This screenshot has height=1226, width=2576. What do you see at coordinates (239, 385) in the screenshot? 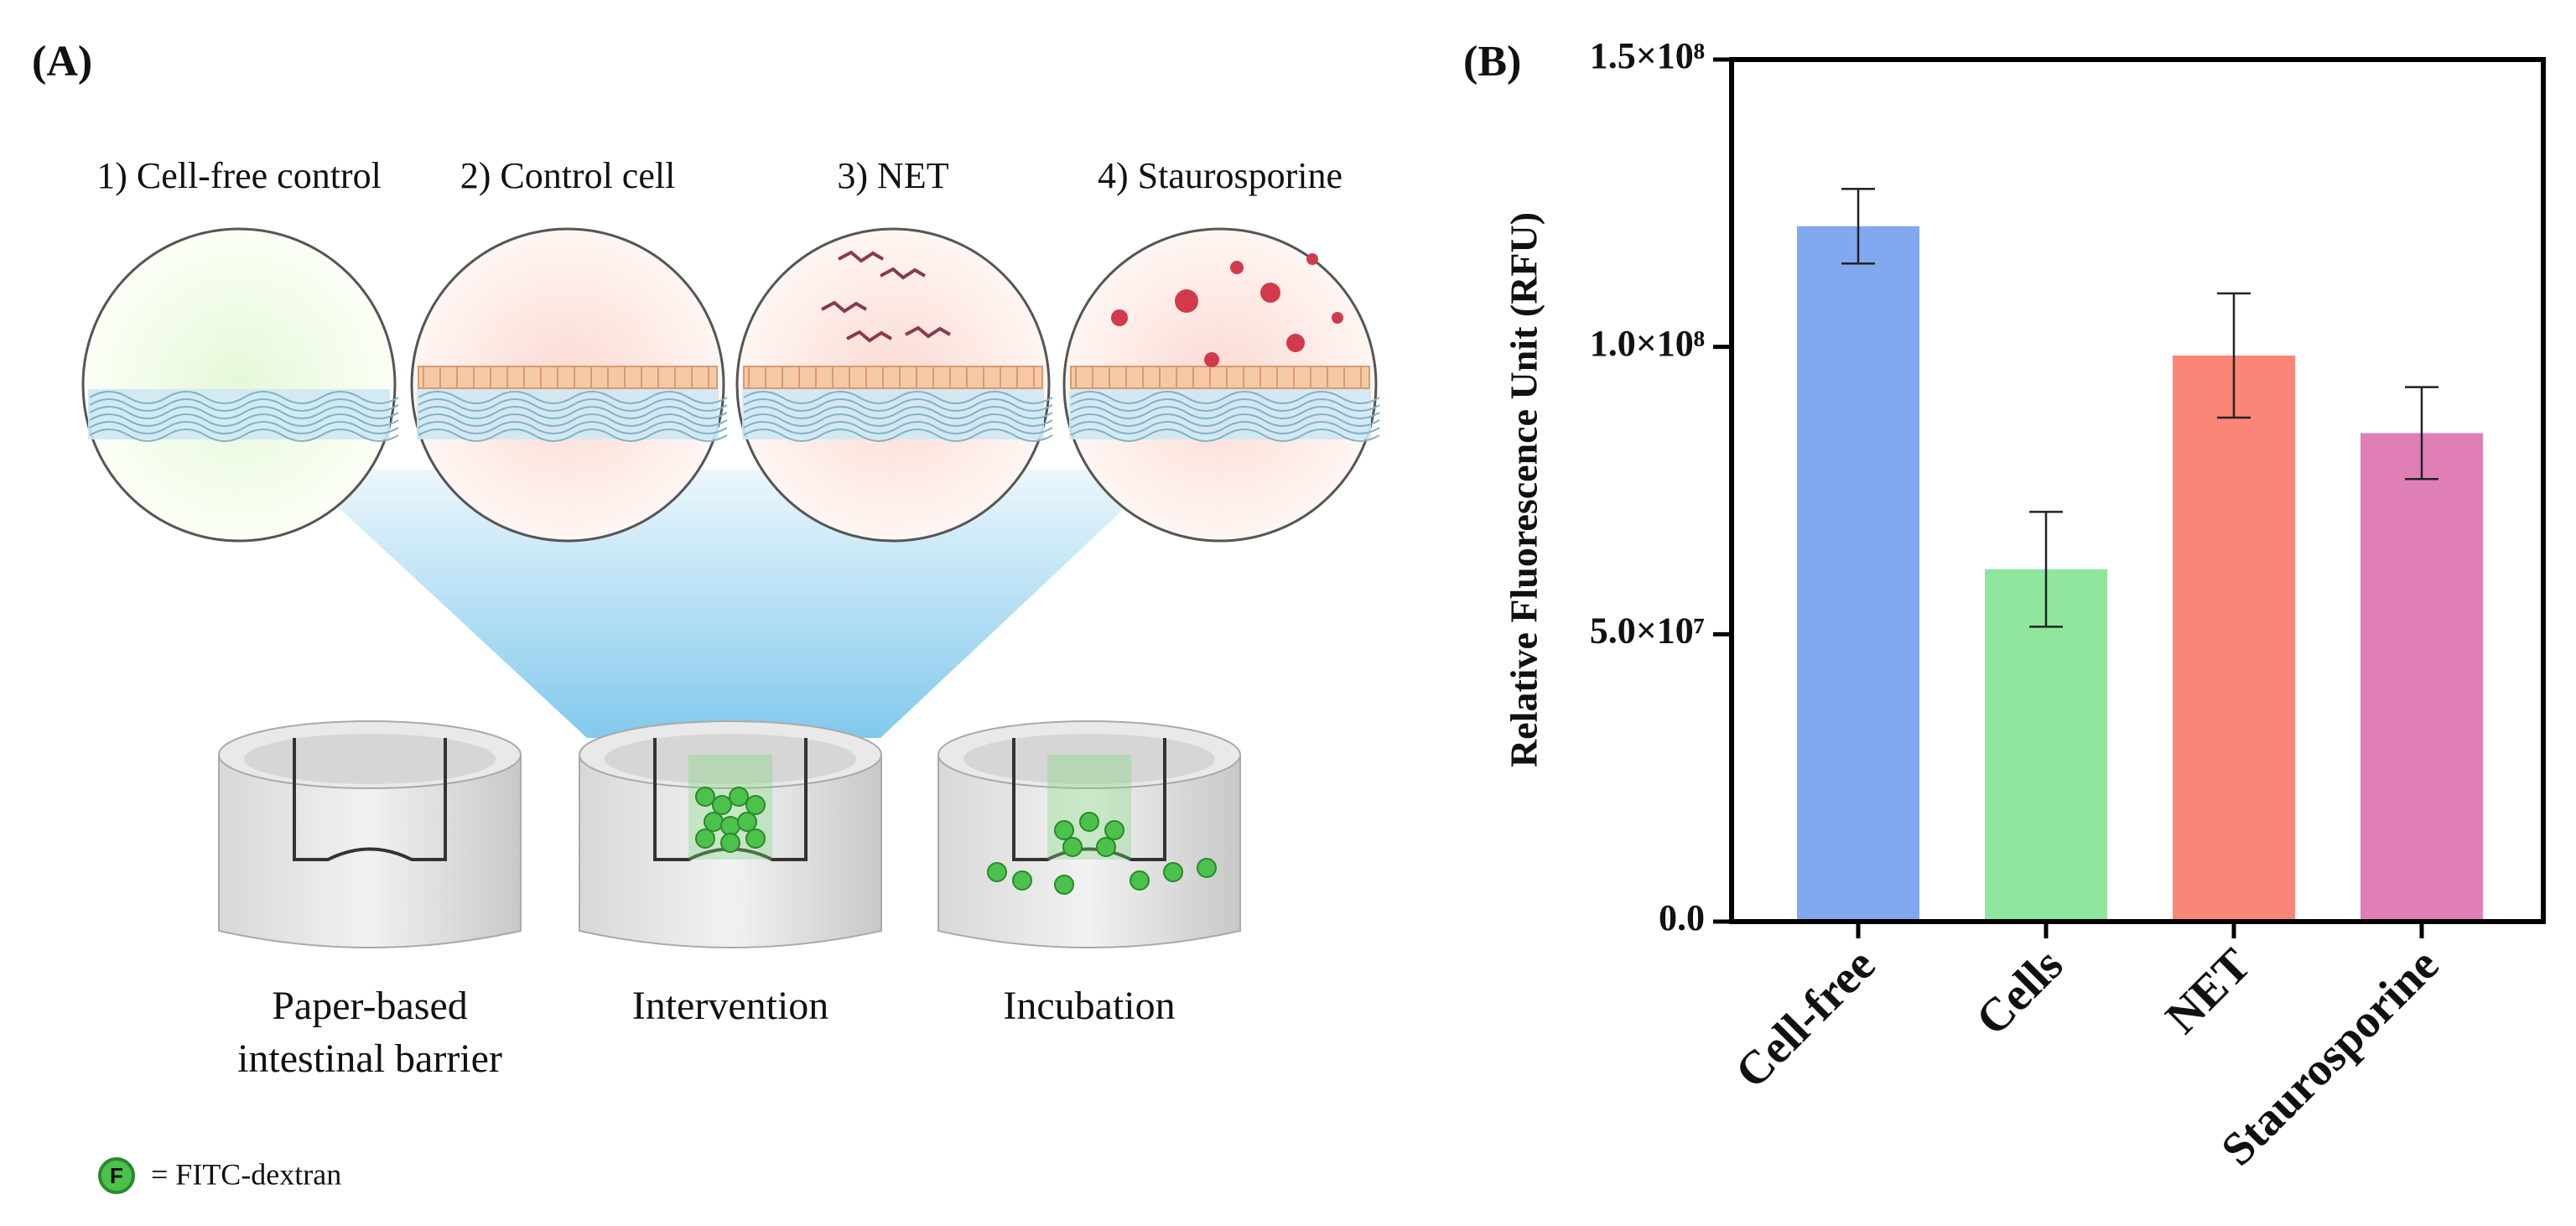
I see `zoom-circle` at bounding box center [239, 385].